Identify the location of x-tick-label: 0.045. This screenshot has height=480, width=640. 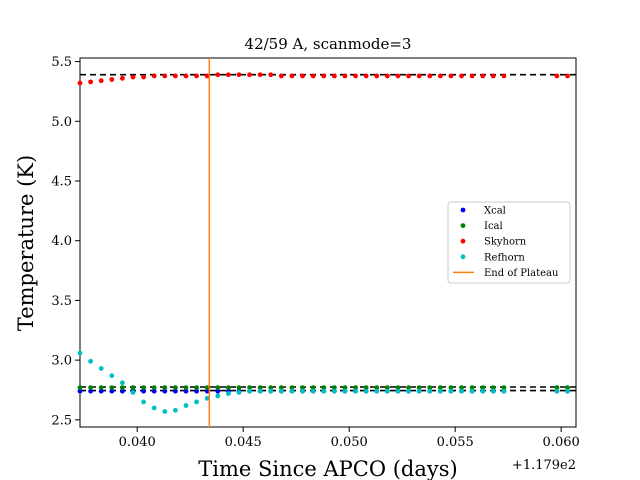
(243, 442).